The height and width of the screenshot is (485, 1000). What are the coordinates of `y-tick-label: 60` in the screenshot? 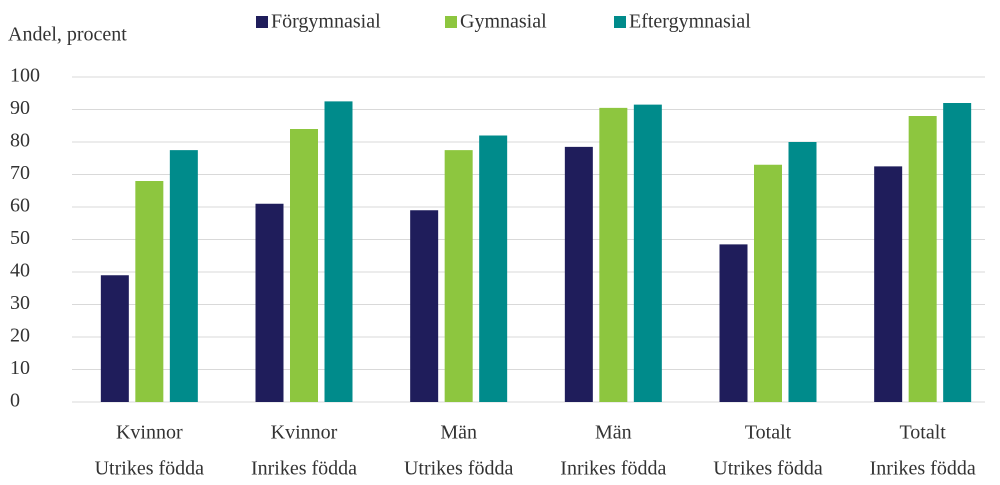 It's located at (20, 206).